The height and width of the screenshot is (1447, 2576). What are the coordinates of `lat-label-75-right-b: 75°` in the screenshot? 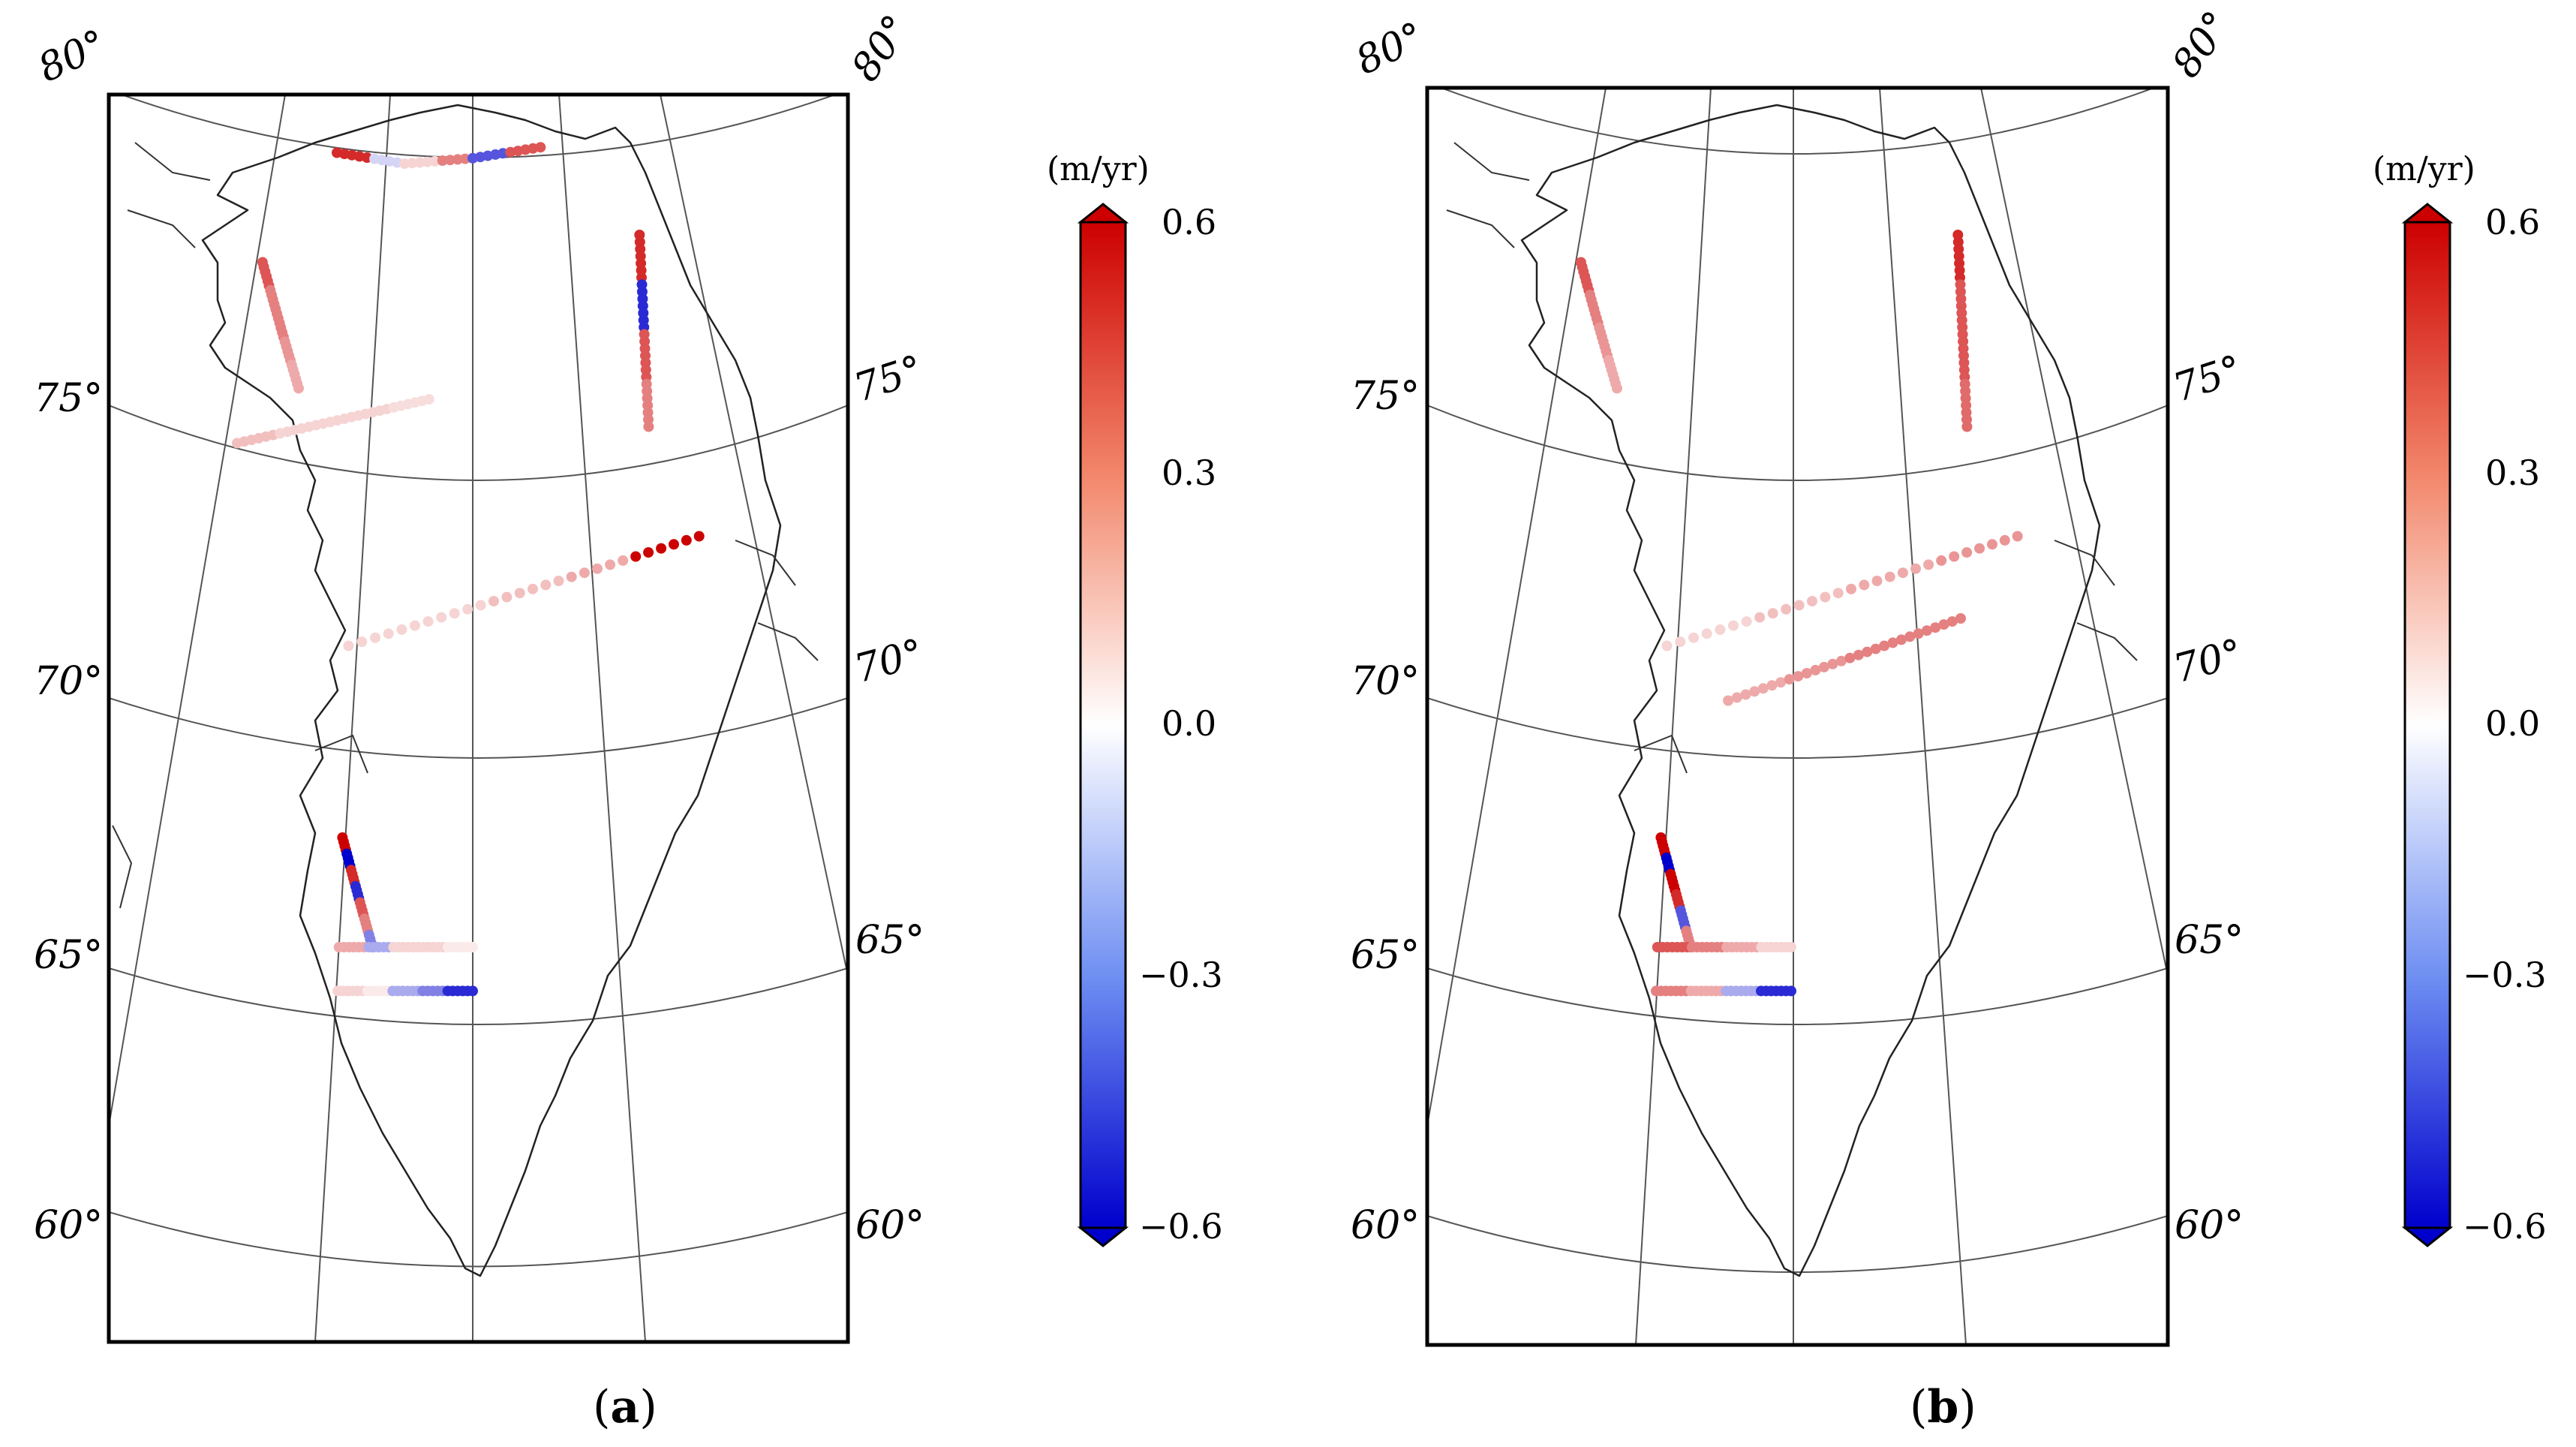 It's located at (2207, 379).